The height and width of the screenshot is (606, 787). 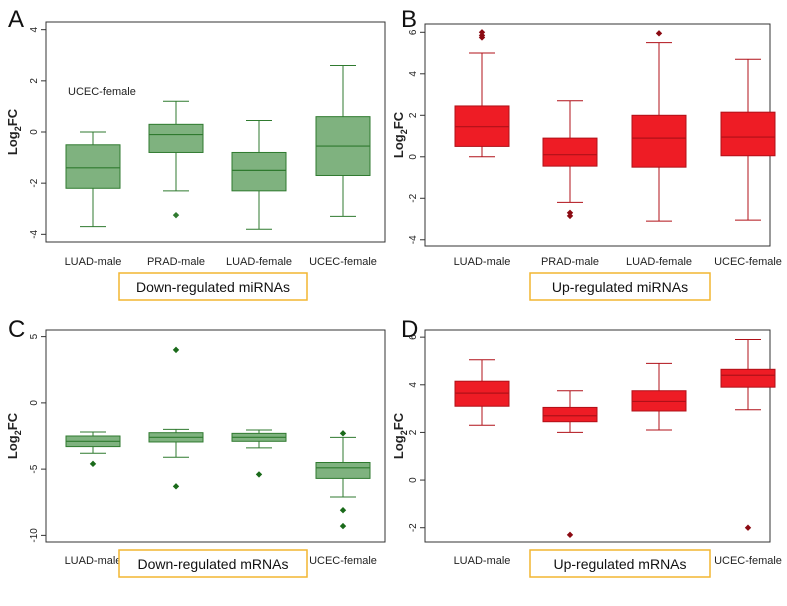 I want to click on caption-text: Up-regulated miRNAs, so click(x=620, y=287).